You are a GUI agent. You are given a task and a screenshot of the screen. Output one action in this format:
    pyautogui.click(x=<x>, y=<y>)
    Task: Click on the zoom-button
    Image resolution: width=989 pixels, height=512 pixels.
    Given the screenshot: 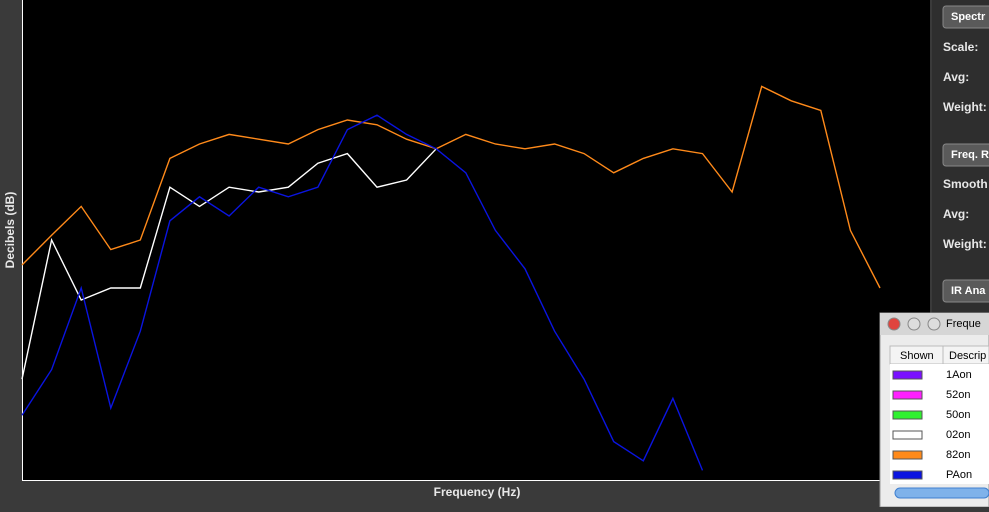 What is the action you would take?
    pyautogui.click(x=934, y=324)
    